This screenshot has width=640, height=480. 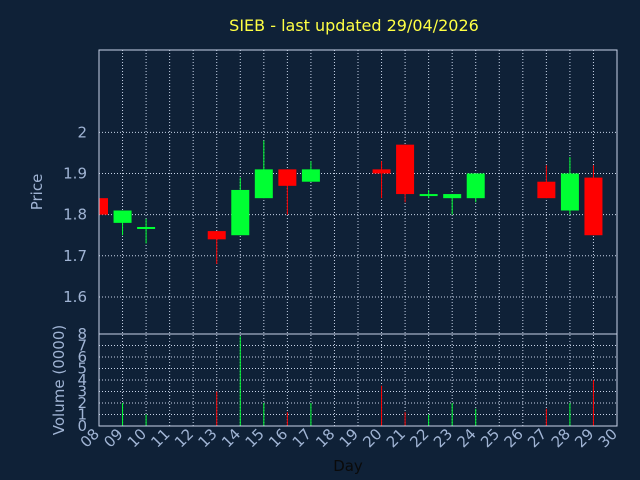 What do you see at coordinates (584, 438) in the screenshot?
I see `x-tick-label: 29` at bounding box center [584, 438].